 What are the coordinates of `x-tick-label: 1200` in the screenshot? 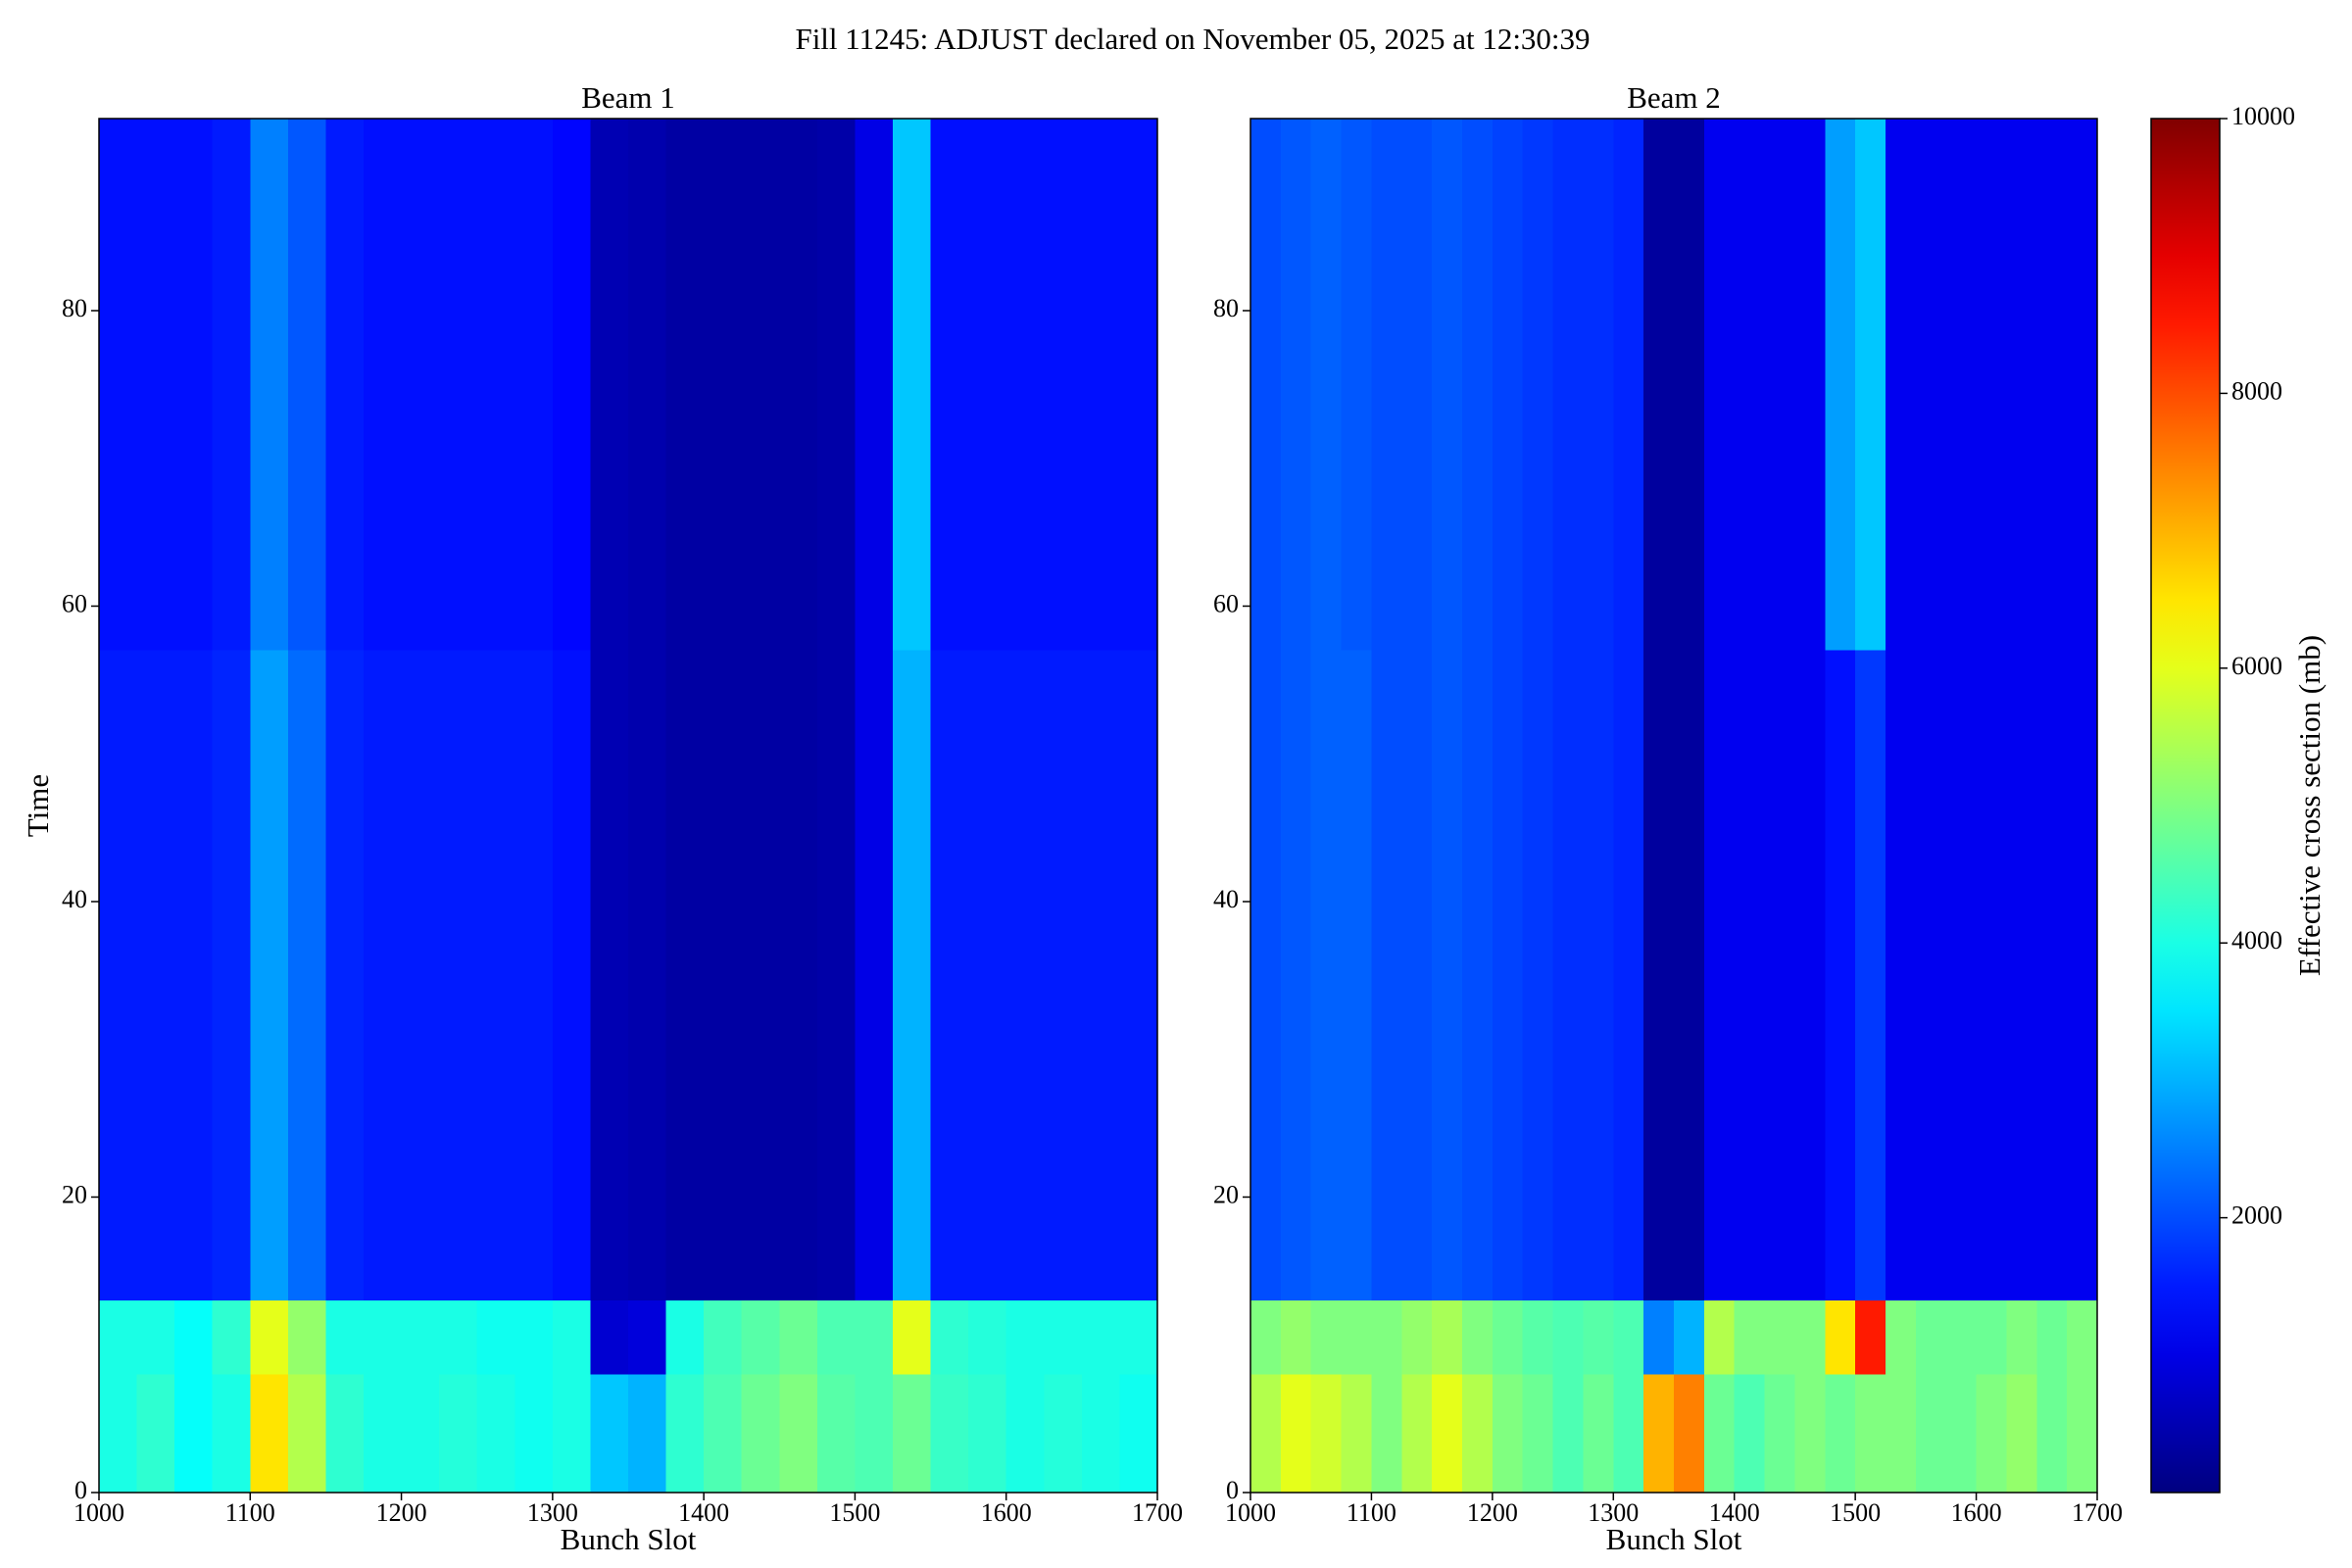 It's located at (401, 1512).